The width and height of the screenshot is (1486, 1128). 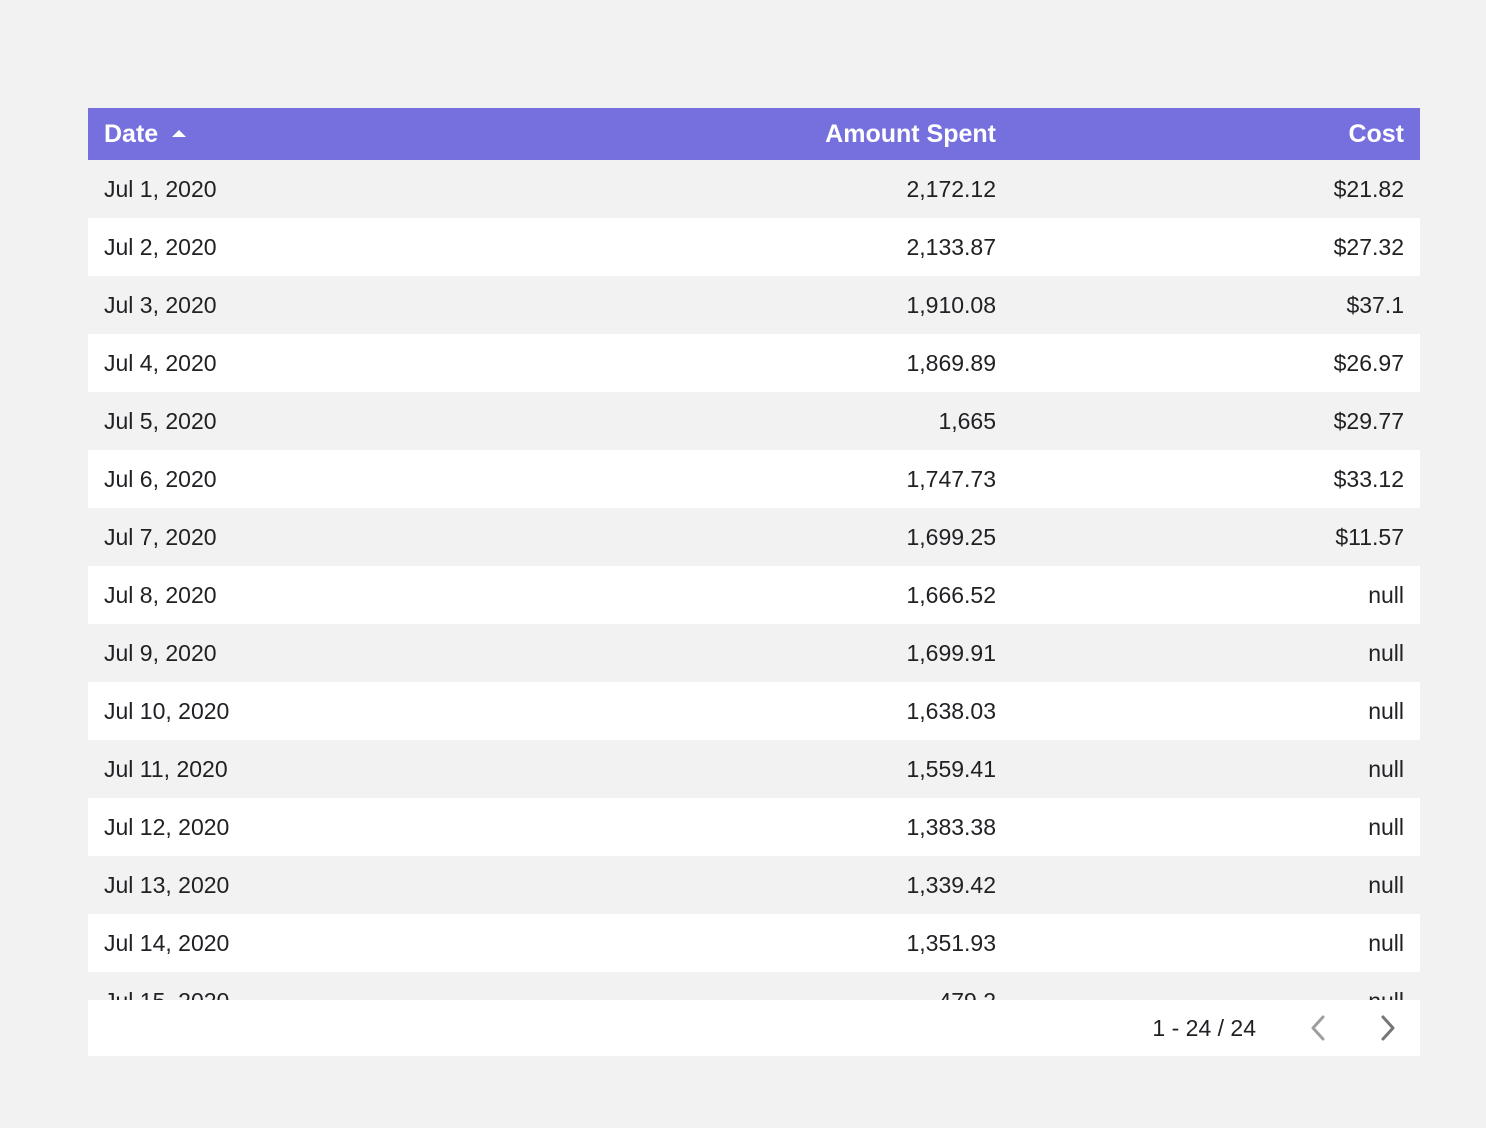 I want to click on column-header-amount-label: Amount Spent, so click(x=910, y=133).